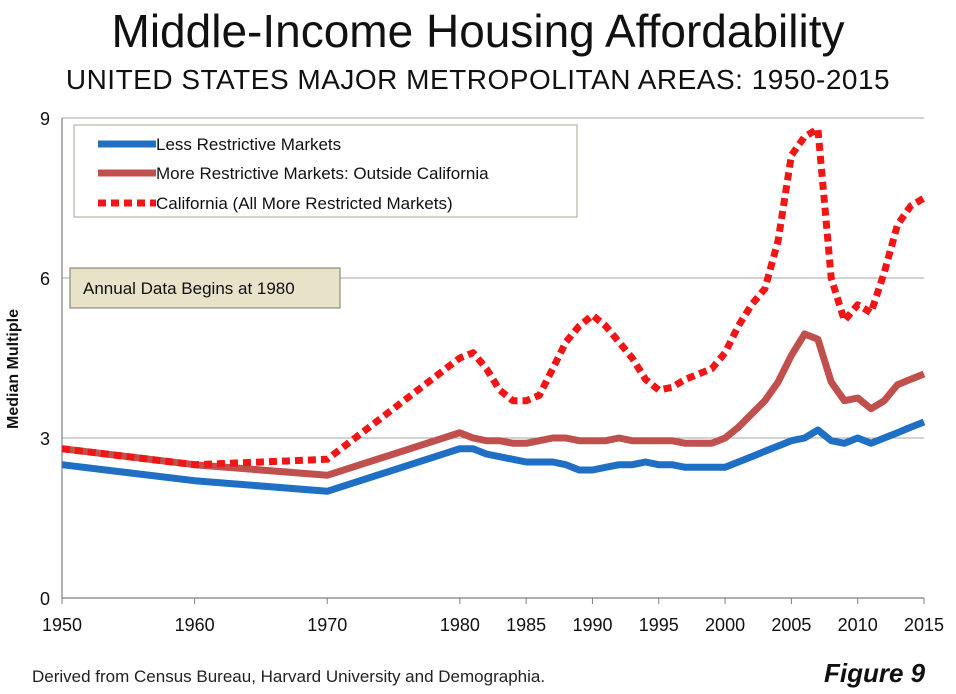 The width and height of the screenshot is (956, 694). Describe the element at coordinates (460, 625) in the screenshot. I see `x-tick-1980: 1980` at that location.